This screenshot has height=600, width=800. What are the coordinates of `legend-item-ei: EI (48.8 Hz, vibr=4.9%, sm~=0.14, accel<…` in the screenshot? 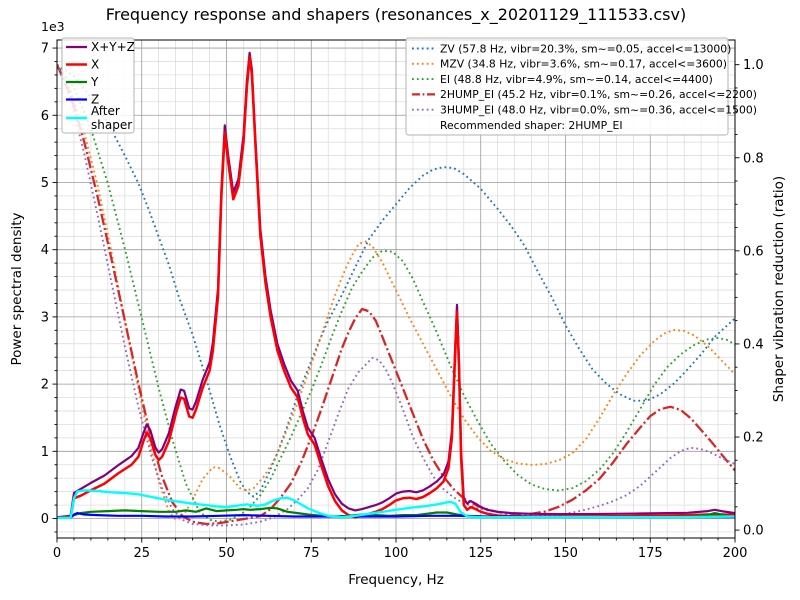 It's located at (562, 79).